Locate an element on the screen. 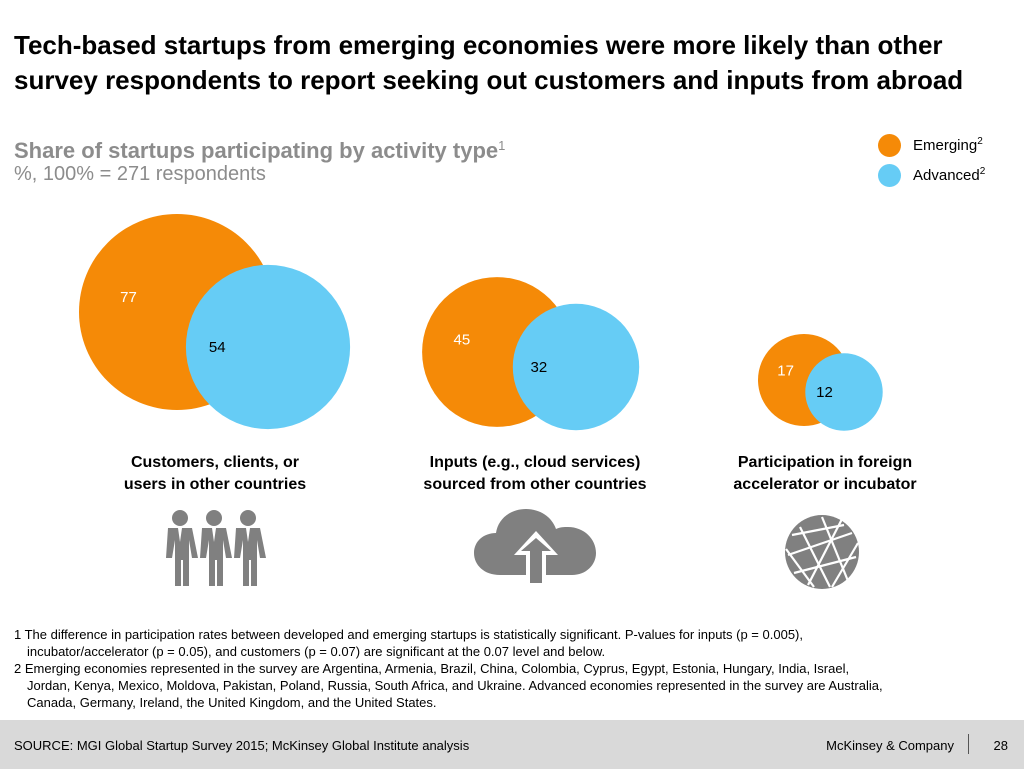  data-label-advanced-customers: 54 is located at coordinates (217, 347).